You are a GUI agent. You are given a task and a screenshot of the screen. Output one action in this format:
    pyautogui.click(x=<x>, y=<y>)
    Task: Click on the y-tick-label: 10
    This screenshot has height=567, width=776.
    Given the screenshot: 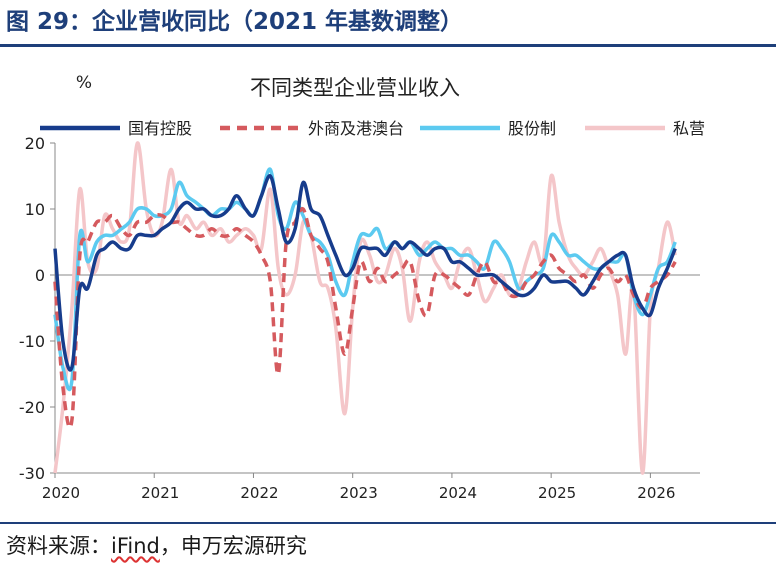 What is the action you would take?
    pyautogui.click(x=35, y=209)
    